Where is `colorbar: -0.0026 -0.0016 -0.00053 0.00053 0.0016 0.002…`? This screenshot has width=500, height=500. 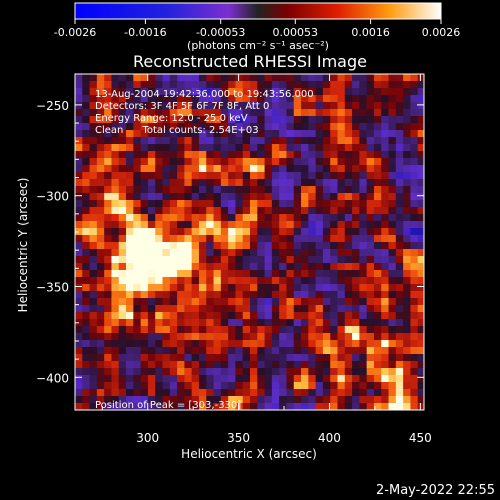
colorbar: -0.0026 -0.0016 -0.00053 0.00053 0.0016 0.002… is located at coordinates (257, 27).